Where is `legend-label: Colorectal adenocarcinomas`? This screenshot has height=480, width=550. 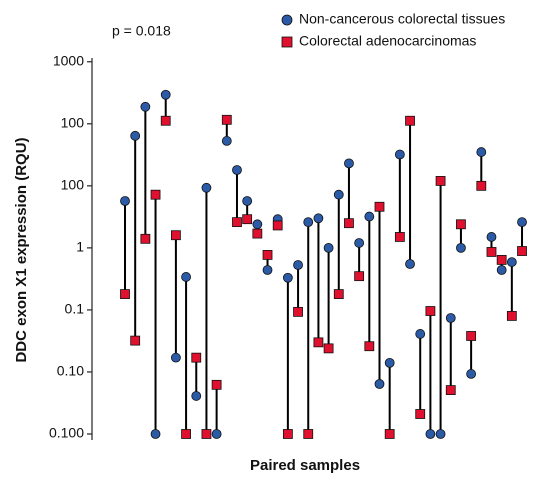
legend-label: Colorectal adenocarcinomas is located at coordinates (387, 41).